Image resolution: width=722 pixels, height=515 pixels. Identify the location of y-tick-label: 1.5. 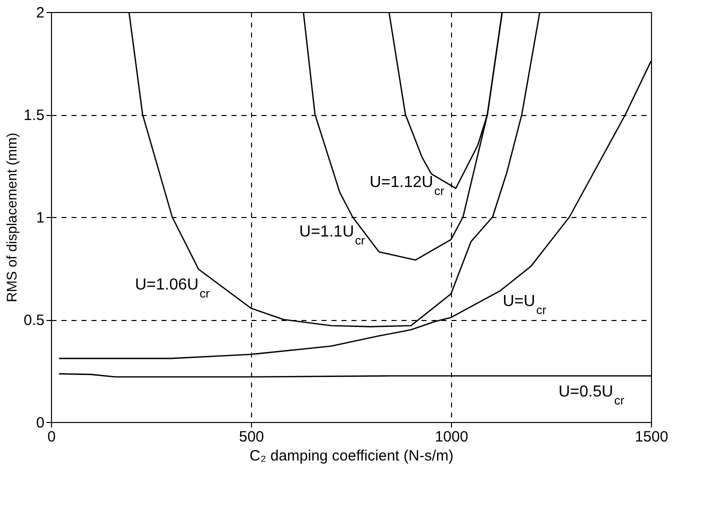
(34, 115).